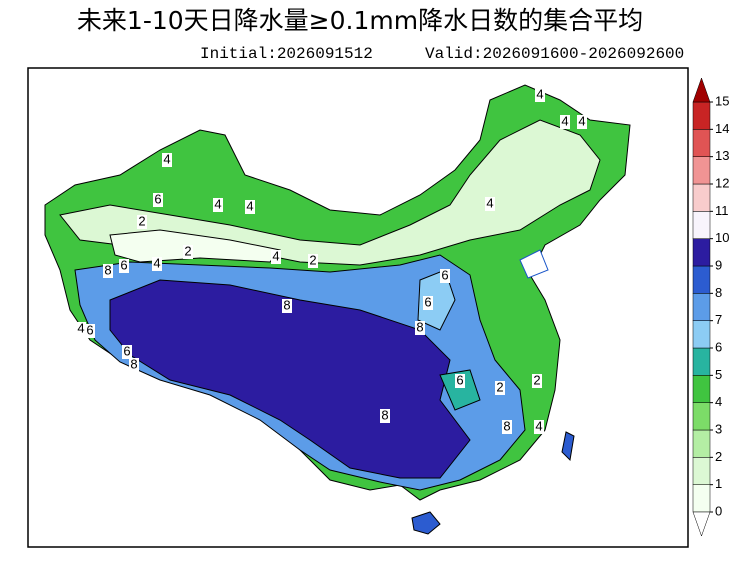 The width and height of the screenshot is (756, 571). What do you see at coordinates (722, 128) in the screenshot?
I see `colorbar-label: 14` at bounding box center [722, 128].